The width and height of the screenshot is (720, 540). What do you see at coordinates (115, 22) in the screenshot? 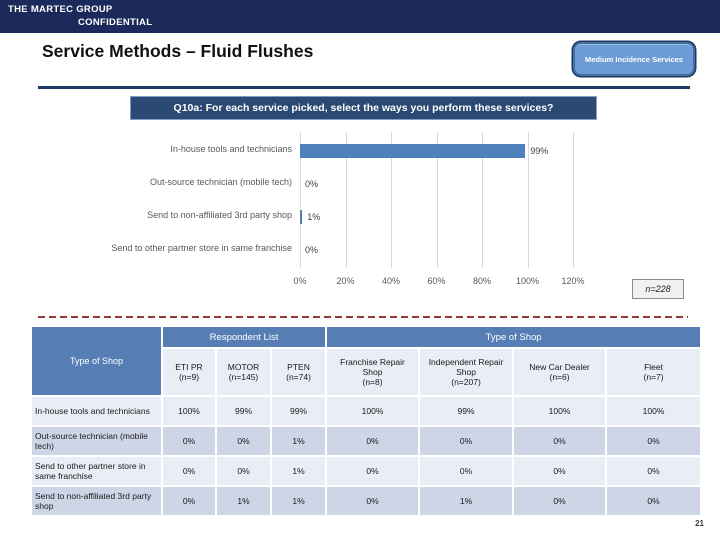
I see `confidential-text: CONFIDENTIAL` at bounding box center [115, 22].